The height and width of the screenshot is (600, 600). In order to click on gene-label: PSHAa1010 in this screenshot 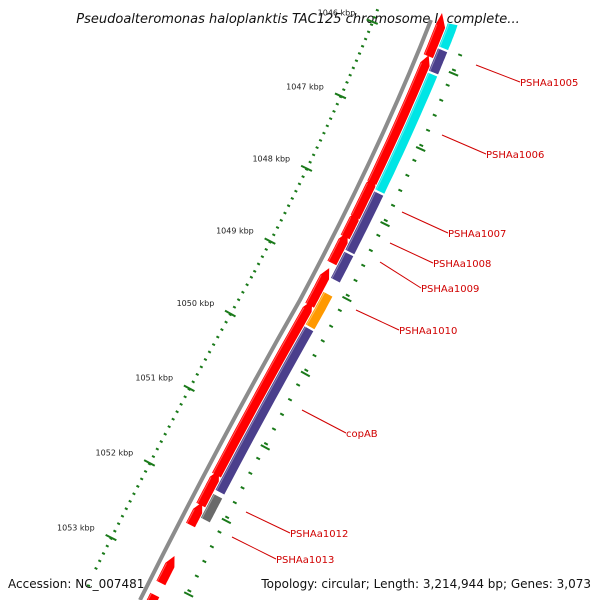, I will do `click(428, 331)`.